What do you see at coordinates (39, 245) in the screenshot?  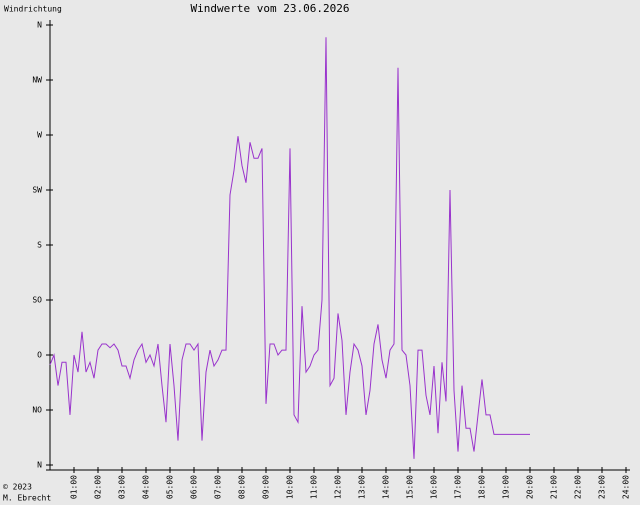 I see `y-tick-label: S` at bounding box center [39, 245].